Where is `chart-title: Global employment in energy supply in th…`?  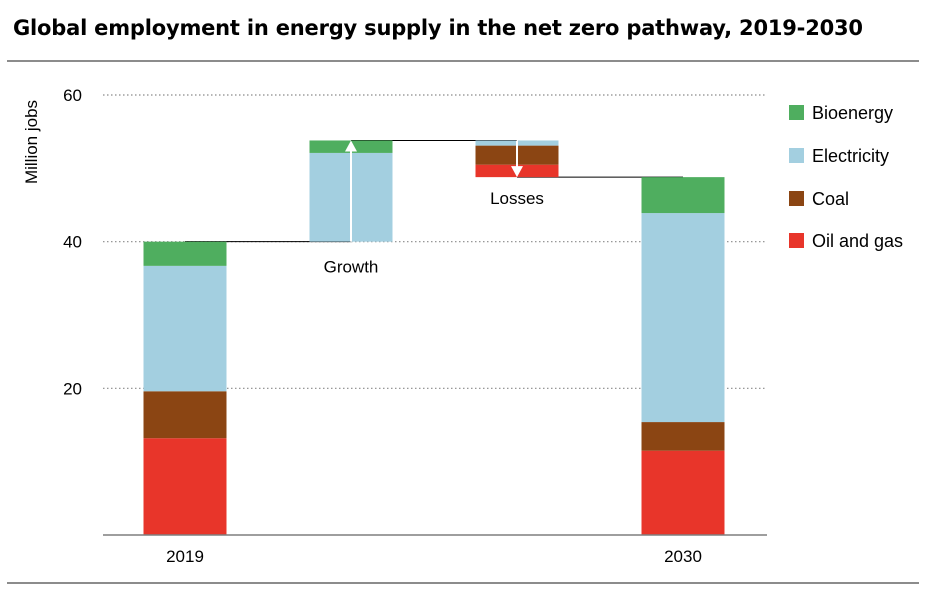 chart-title: Global employment in energy supply in th… is located at coordinates (438, 28).